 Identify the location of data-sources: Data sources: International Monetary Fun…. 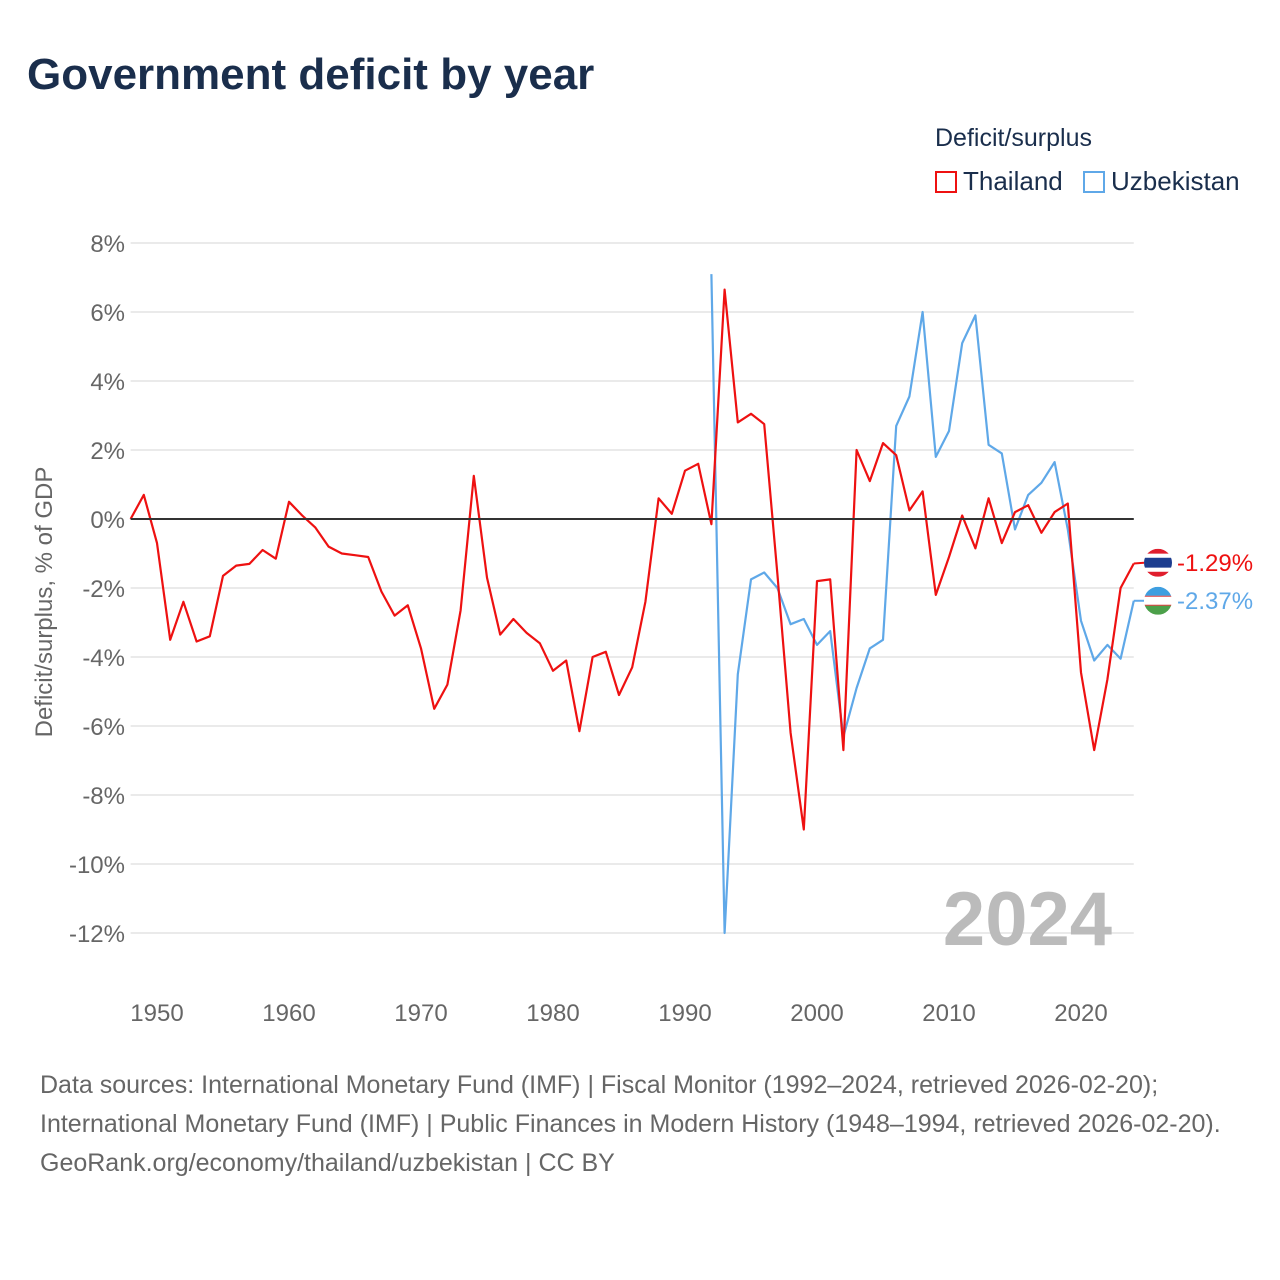
(630, 1104).